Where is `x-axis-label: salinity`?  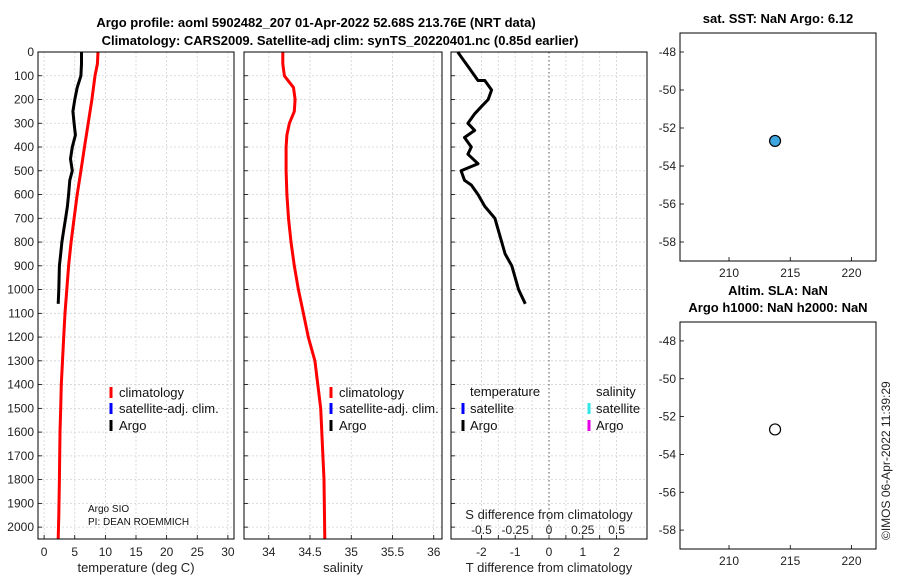 x-axis-label: salinity is located at coordinates (343, 567).